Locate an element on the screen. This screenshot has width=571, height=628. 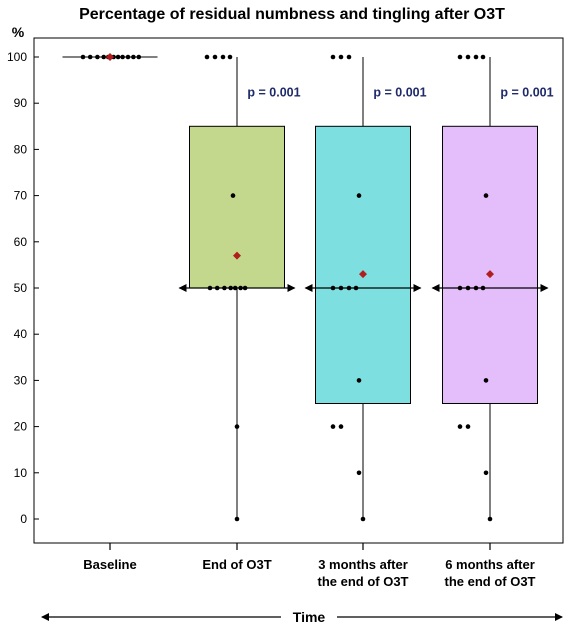
y-tick-label: 100 is located at coordinates (17, 57).